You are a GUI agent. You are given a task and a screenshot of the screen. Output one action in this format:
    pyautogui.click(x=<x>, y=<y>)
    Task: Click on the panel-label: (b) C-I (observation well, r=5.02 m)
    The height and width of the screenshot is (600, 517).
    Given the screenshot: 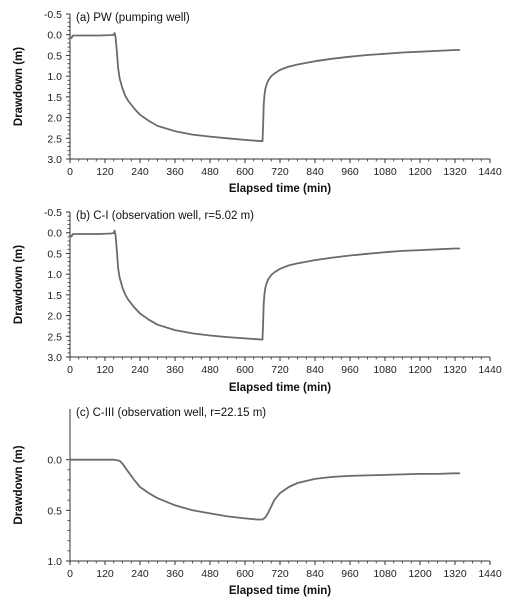 What is the action you would take?
    pyautogui.click(x=165, y=216)
    